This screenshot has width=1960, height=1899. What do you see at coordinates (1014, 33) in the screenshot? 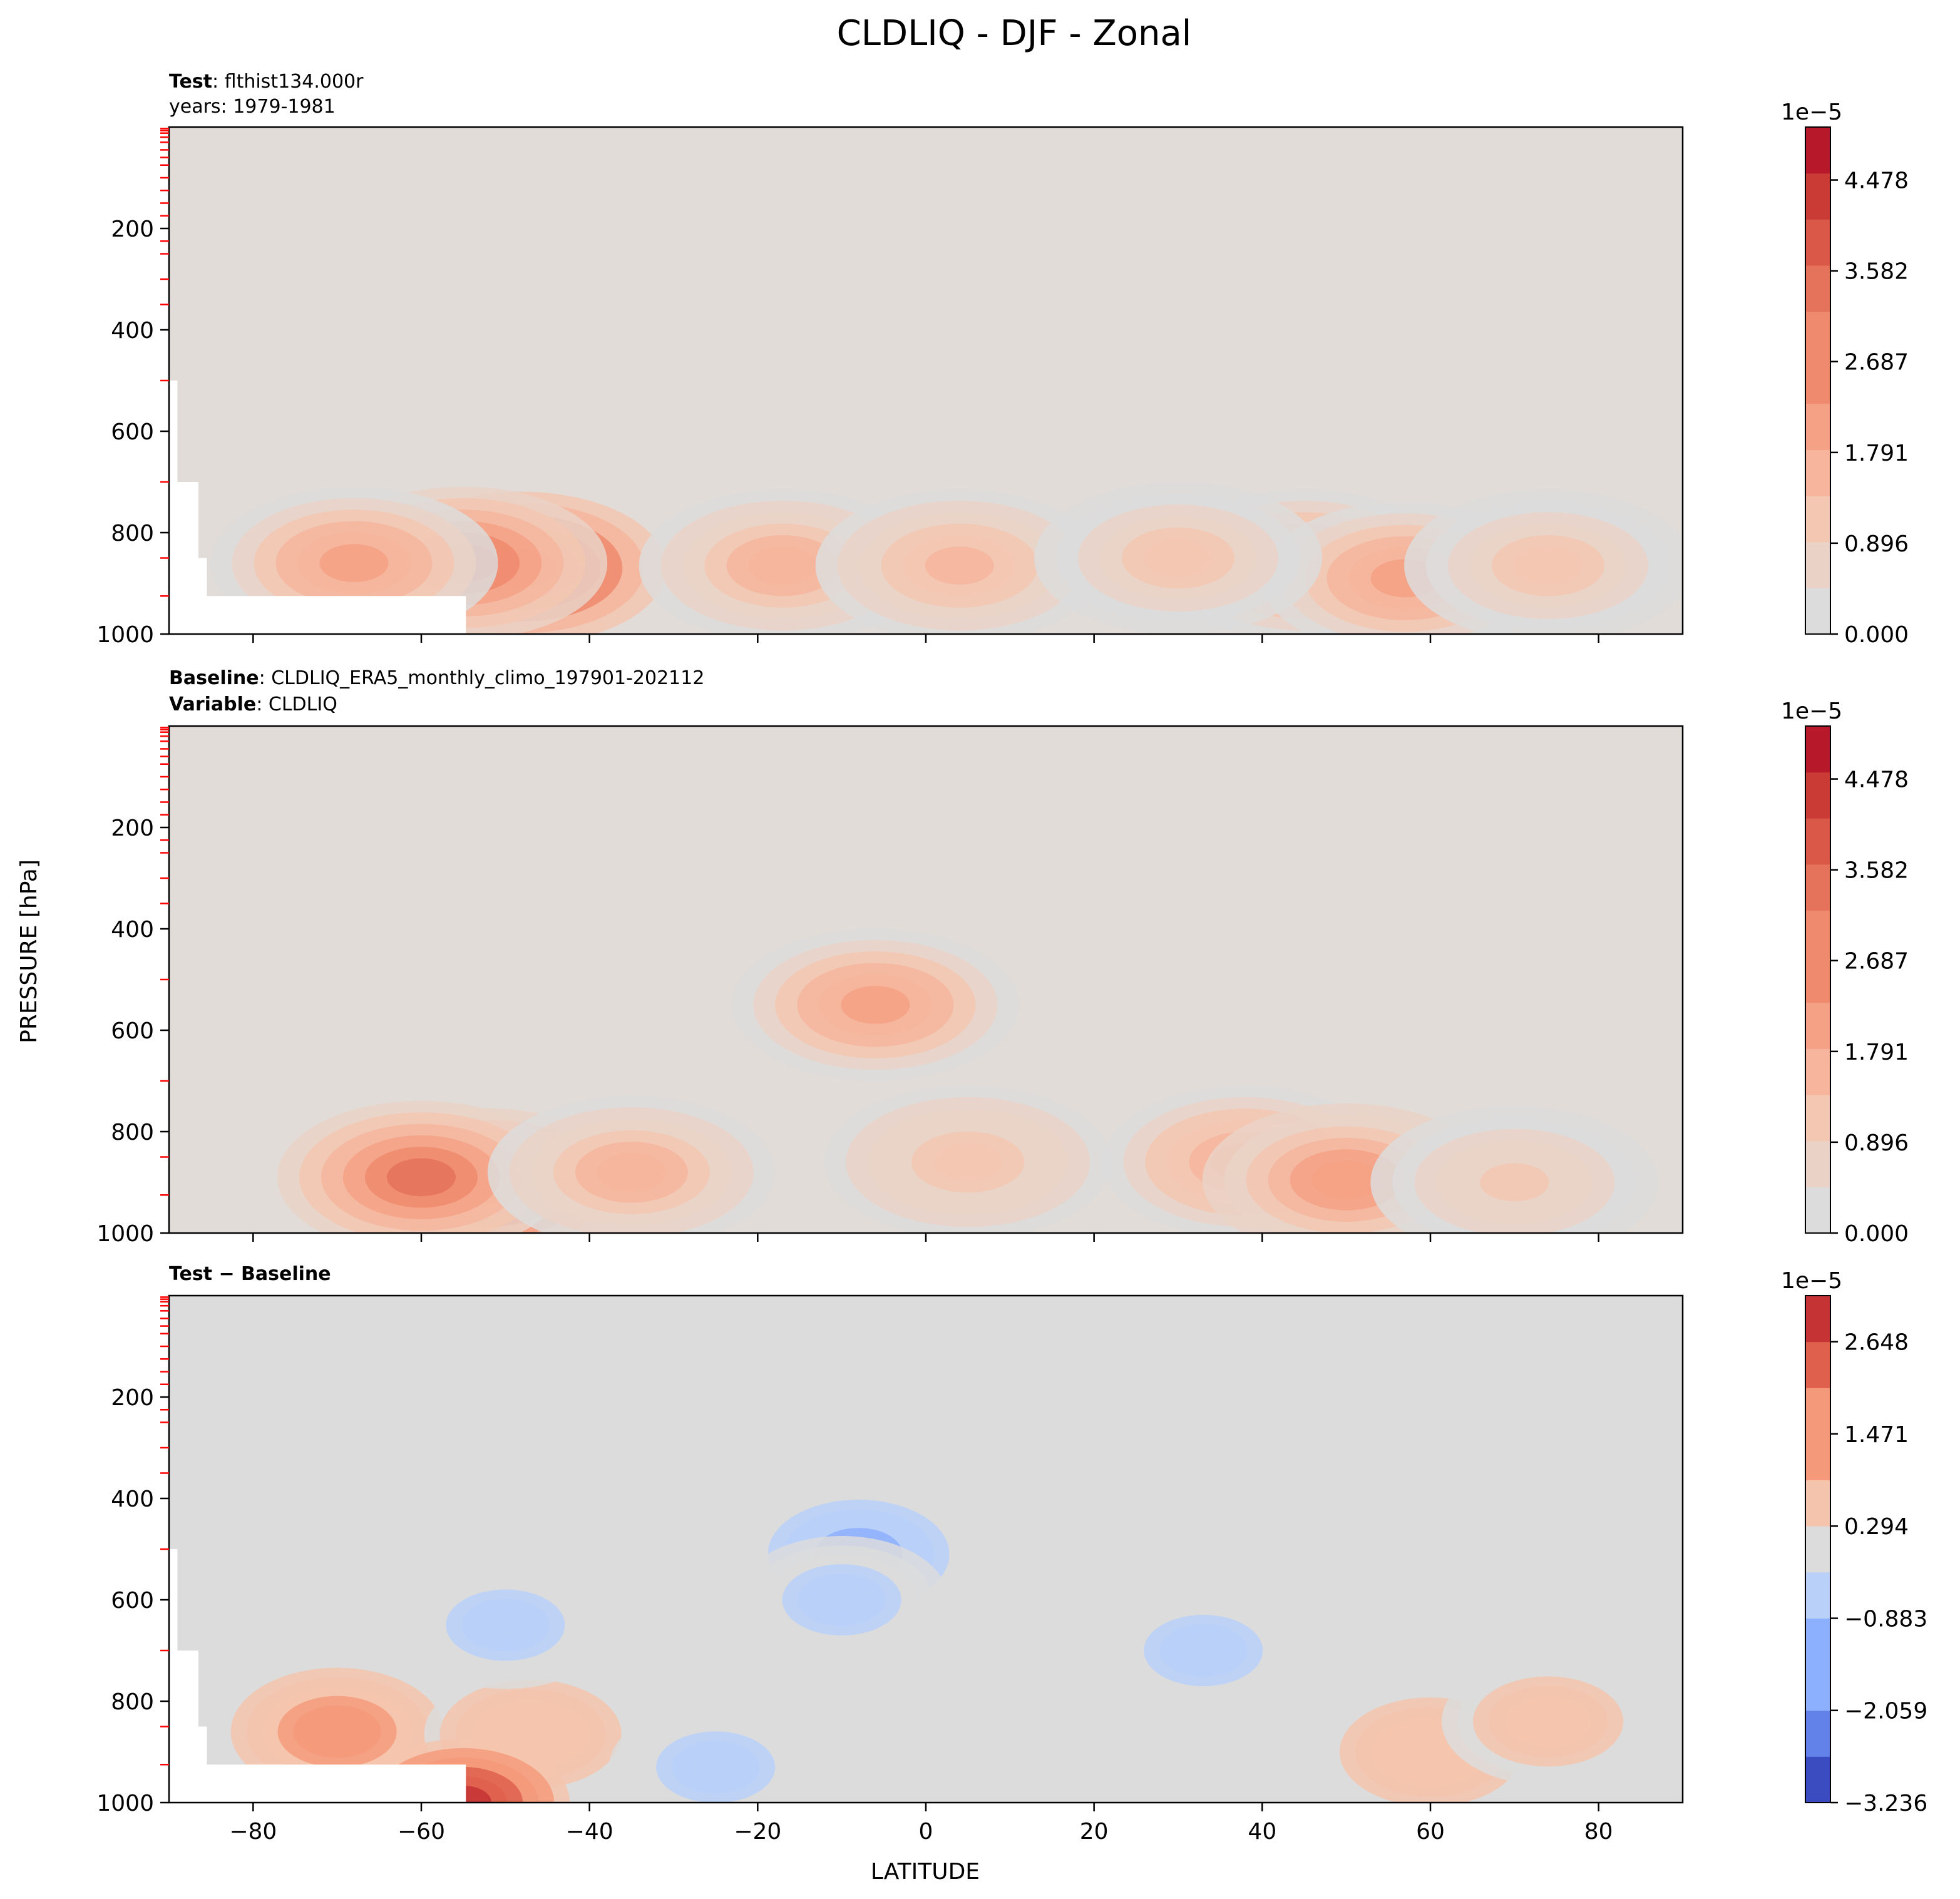
I see `figure-title: CLDLIQ - DJF - Zonal` at bounding box center [1014, 33].